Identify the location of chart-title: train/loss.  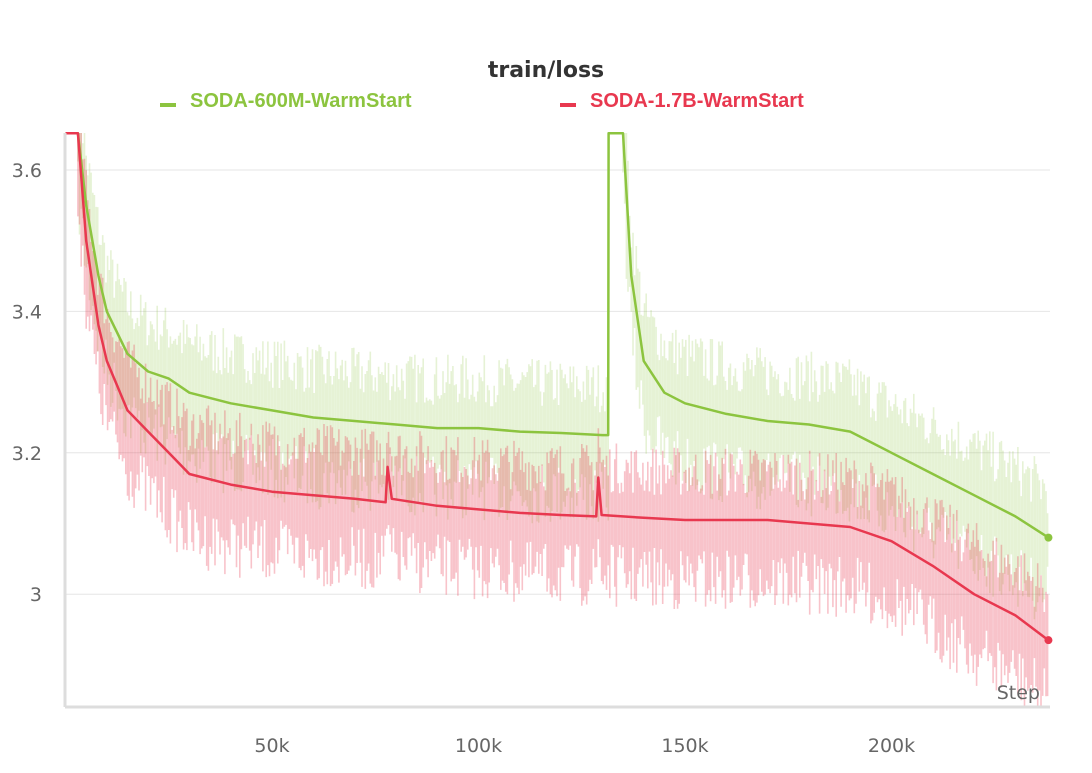
(546, 70).